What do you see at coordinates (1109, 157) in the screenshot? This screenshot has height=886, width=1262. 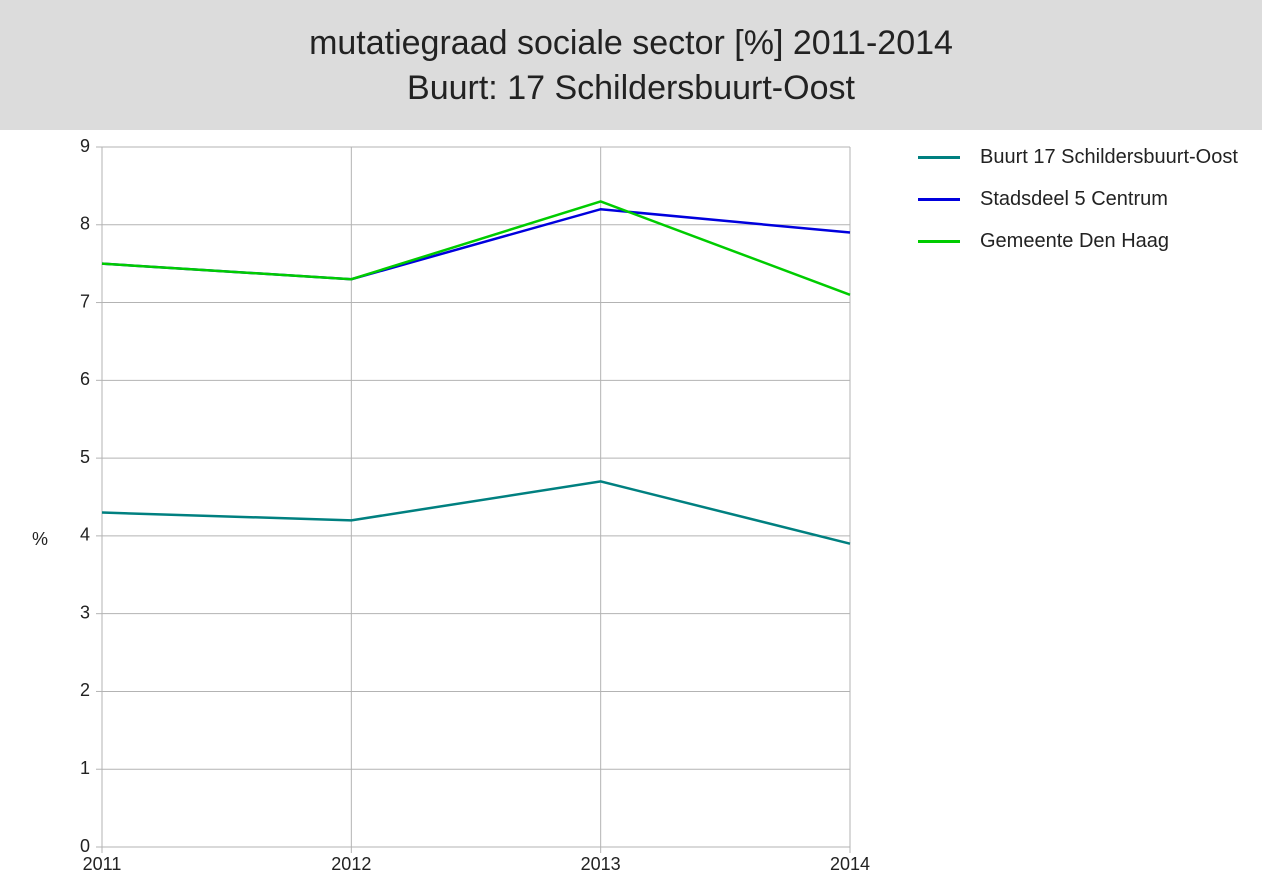 I see `legend-label: Buurt 17 Schildersbuurt-Oost` at bounding box center [1109, 157].